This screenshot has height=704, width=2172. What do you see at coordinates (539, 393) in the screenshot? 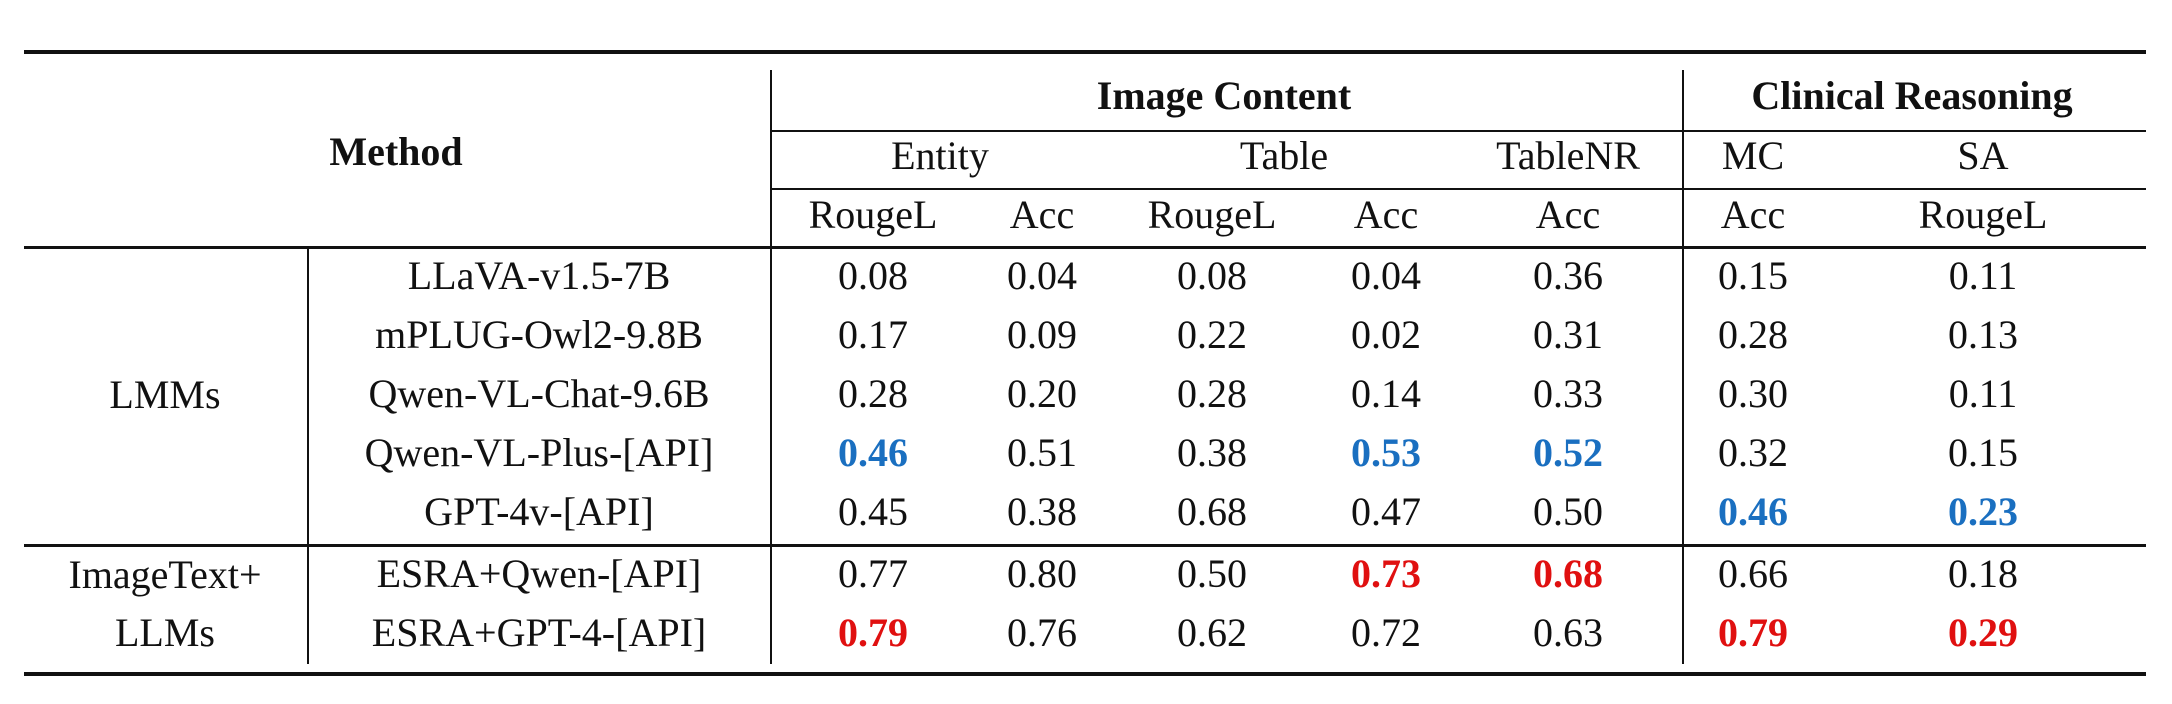
I see `method-name: Qwen-VL-Chat-9.6B` at bounding box center [539, 393].